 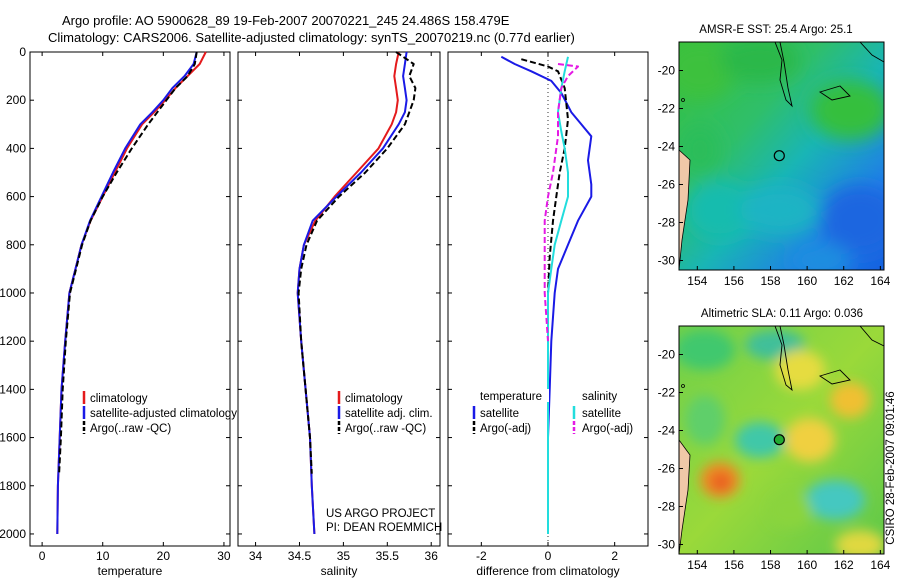 What do you see at coordinates (339, 571) in the screenshot?
I see `salinity-xlabel: salinity` at bounding box center [339, 571].